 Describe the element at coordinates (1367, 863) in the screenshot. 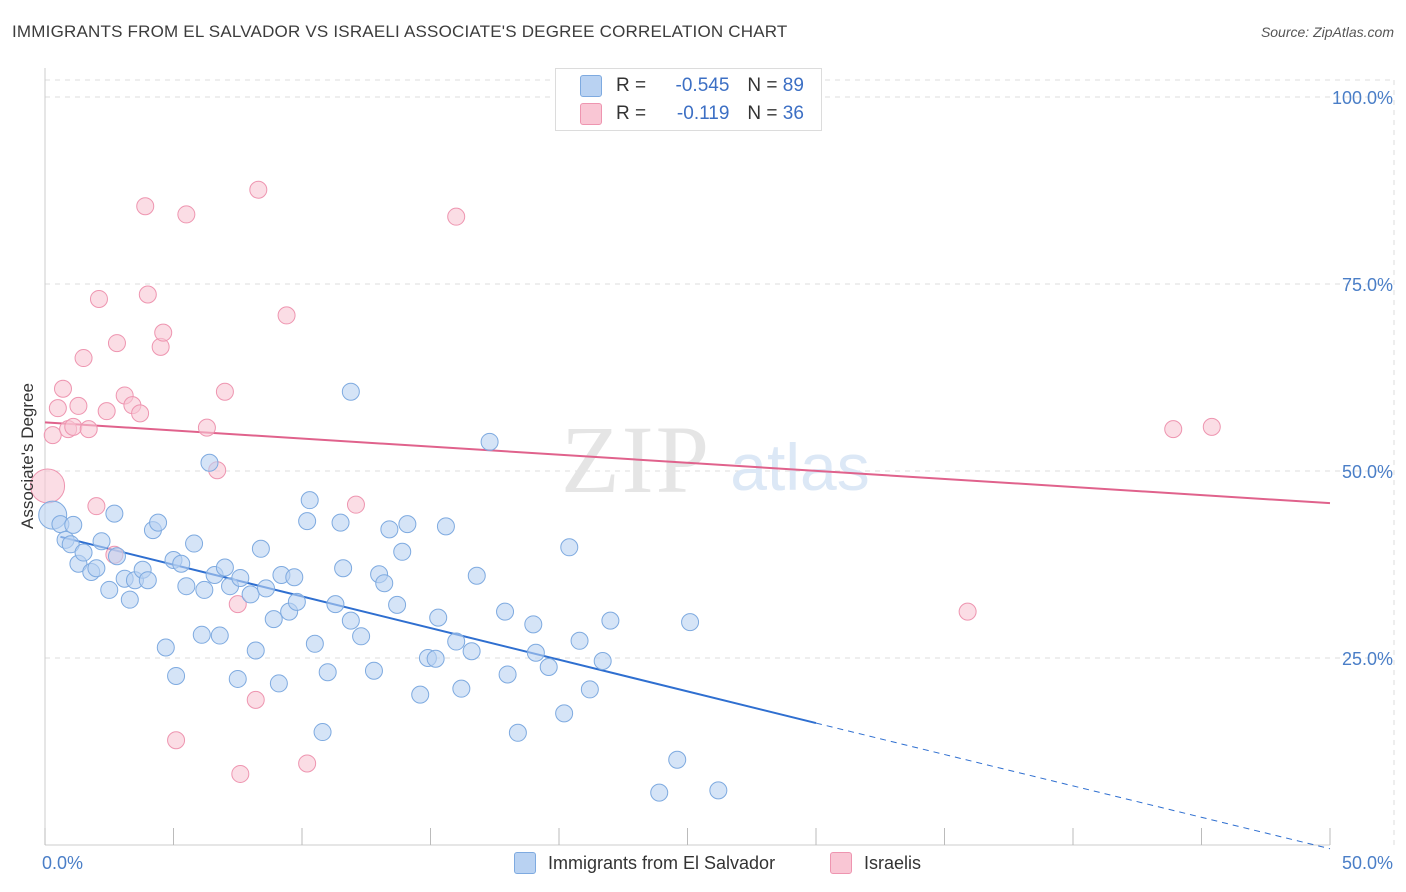

I see `x-tick-label: 50.0%` at that location.